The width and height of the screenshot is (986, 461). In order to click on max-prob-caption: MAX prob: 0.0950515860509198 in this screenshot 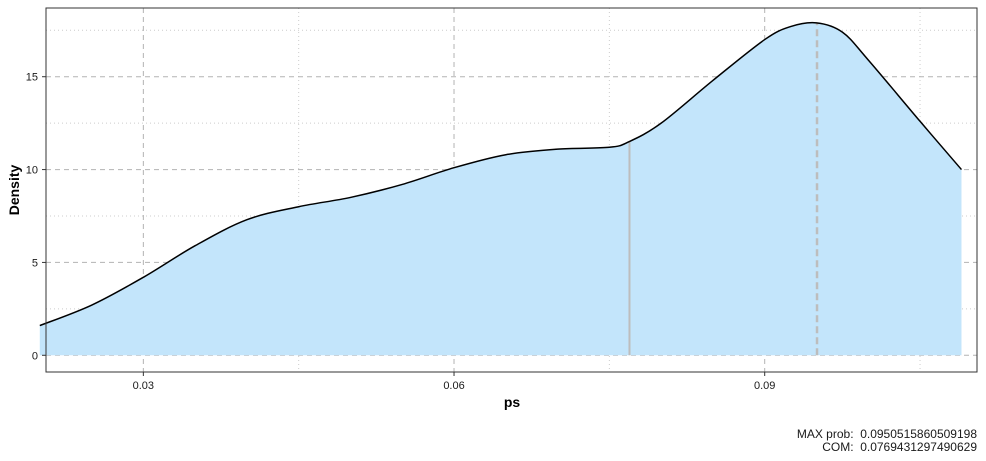, I will do `click(886, 434)`.